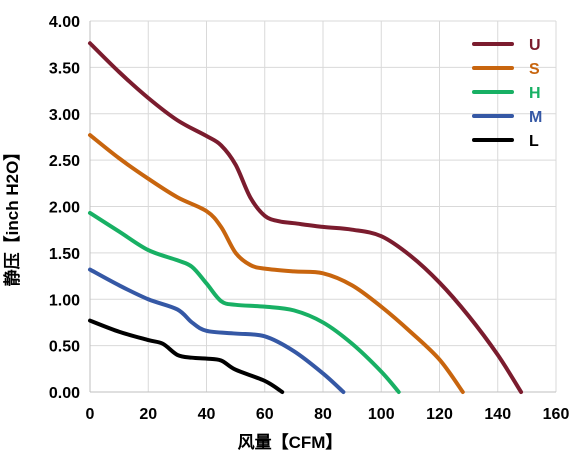 Image resolution: width=586 pixels, height=461 pixels. What do you see at coordinates (90, 414) in the screenshot?
I see `x-tick-label: 0` at bounding box center [90, 414].